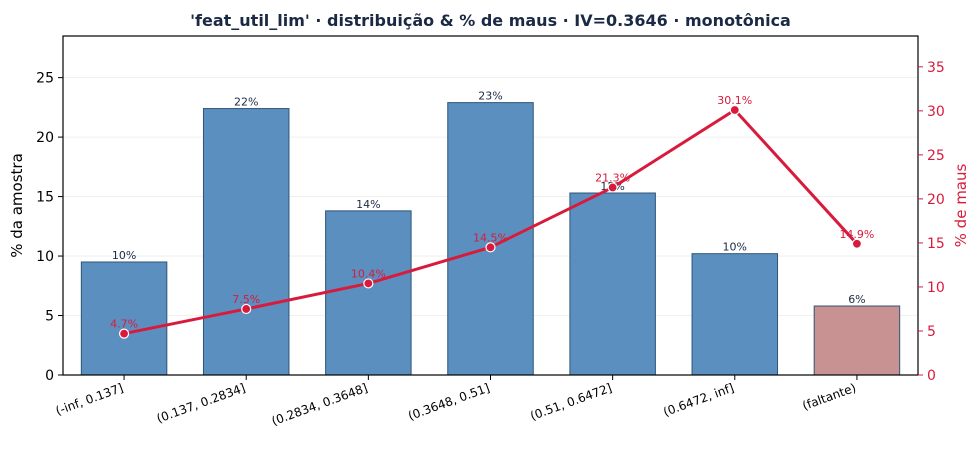 The width and height of the screenshot is (980, 453). Describe the element at coordinates (49, 376) in the screenshot. I see `y-tick-label: 0` at that location.